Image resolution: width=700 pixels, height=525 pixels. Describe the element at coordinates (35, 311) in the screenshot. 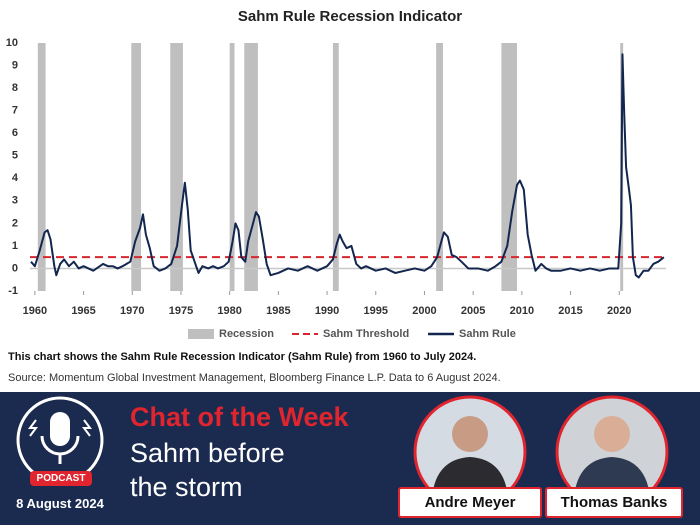

I see `x-tick-label: 1960` at that location.